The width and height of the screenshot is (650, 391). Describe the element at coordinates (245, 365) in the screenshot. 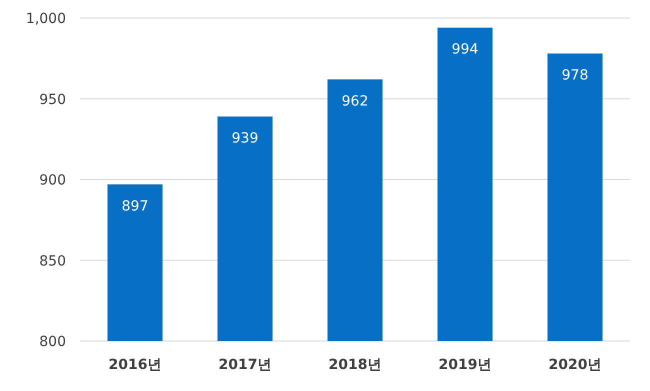

I see `x-tick-label: 2017년` at that location.